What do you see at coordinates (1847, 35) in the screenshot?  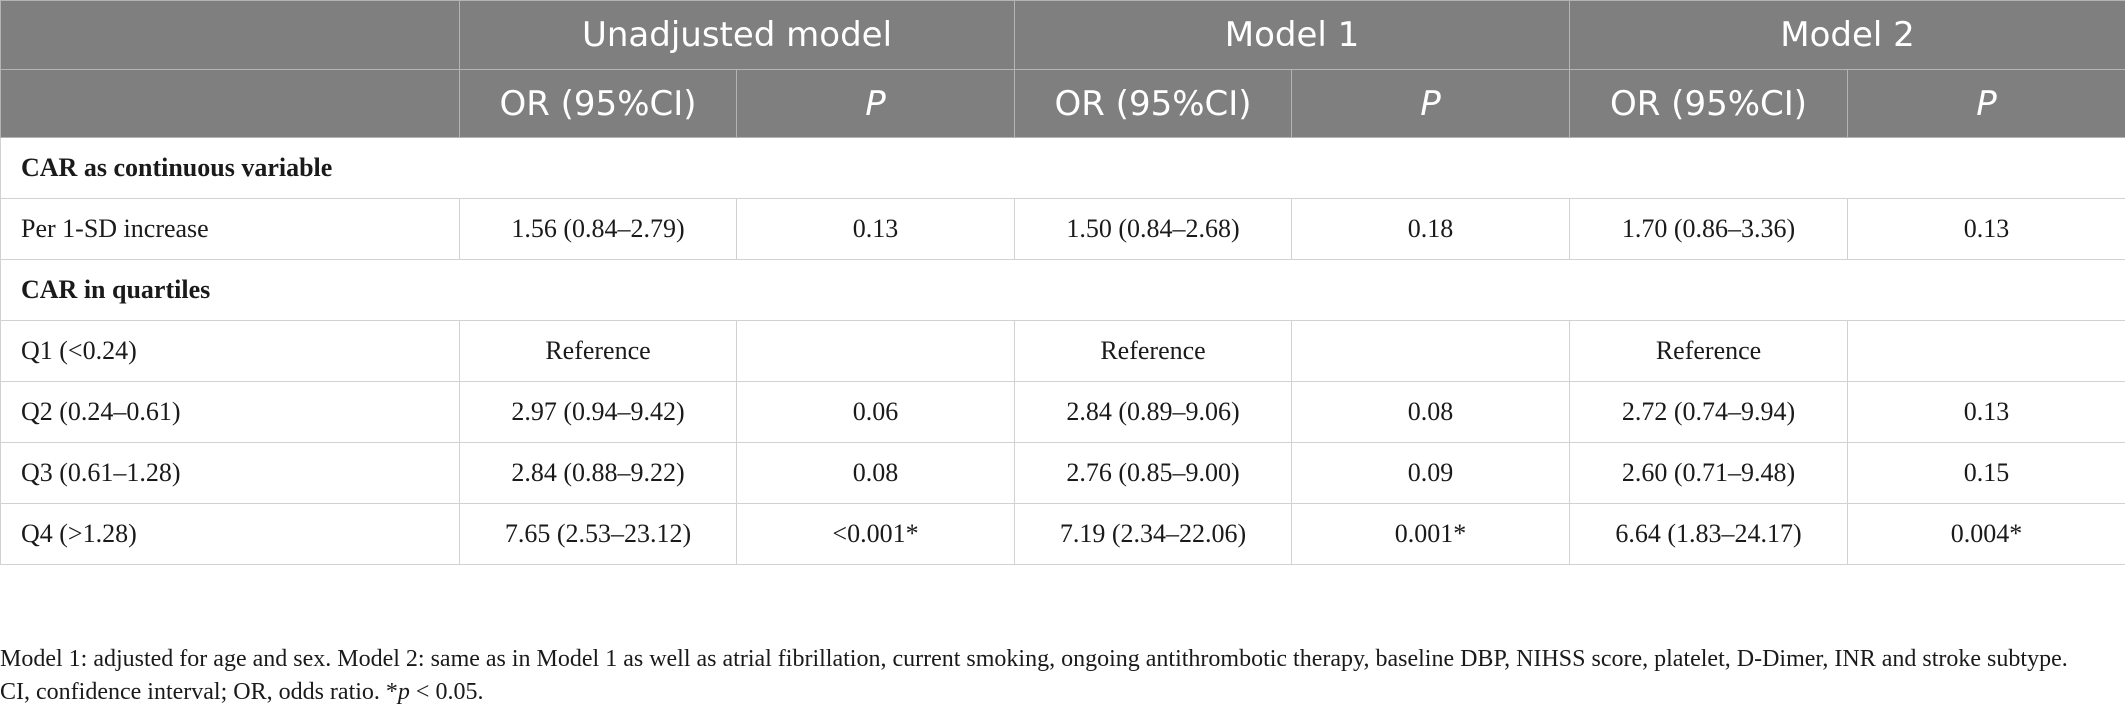 I see `header-model-2: Model 2` at bounding box center [1847, 35].